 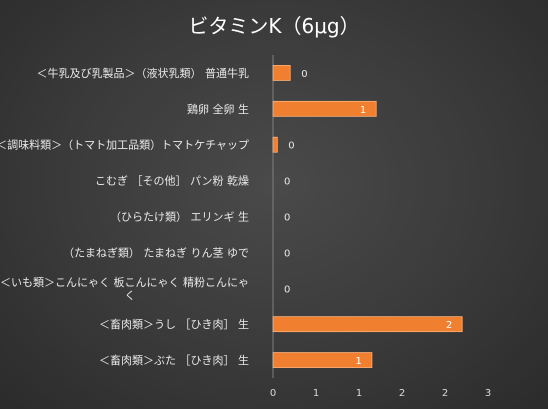 What do you see at coordinates (124, 145) in the screenshot?
I see `category-label: ＜調味料類＞（トマト加工品類）トマトケチャップ` at bounding box center [124, 145].